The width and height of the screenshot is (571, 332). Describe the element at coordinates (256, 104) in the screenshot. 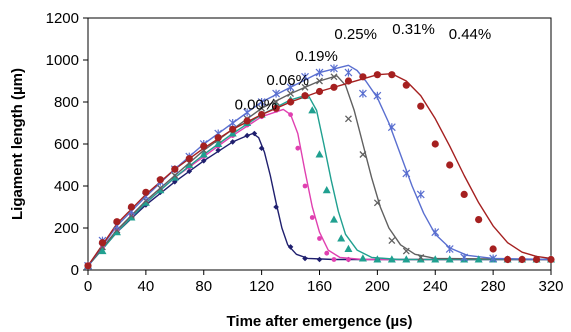

I see `series-label: 0.00%` at that location.